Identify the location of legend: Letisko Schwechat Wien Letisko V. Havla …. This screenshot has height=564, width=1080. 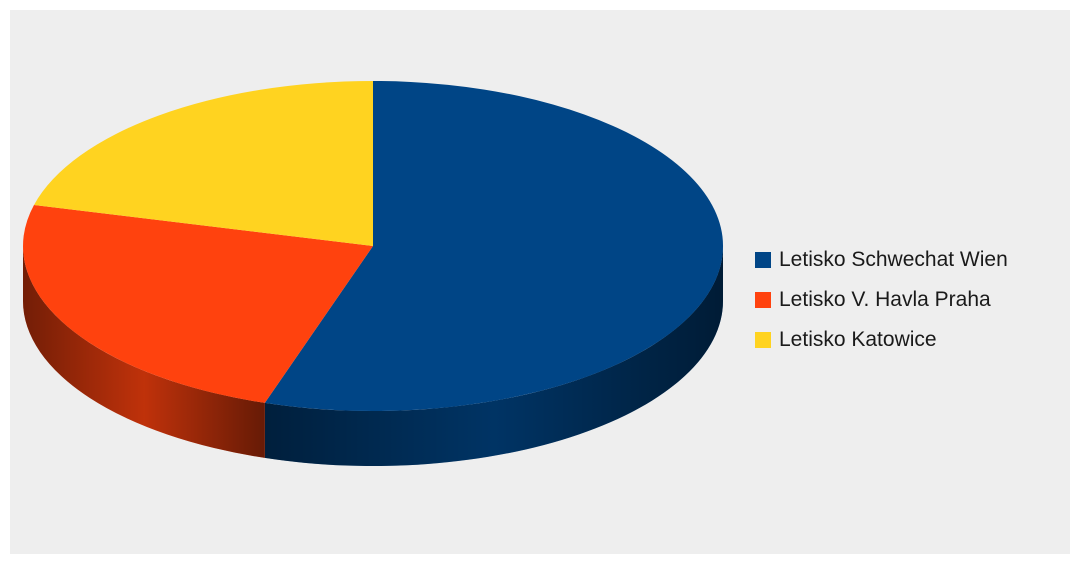
(881, 300).